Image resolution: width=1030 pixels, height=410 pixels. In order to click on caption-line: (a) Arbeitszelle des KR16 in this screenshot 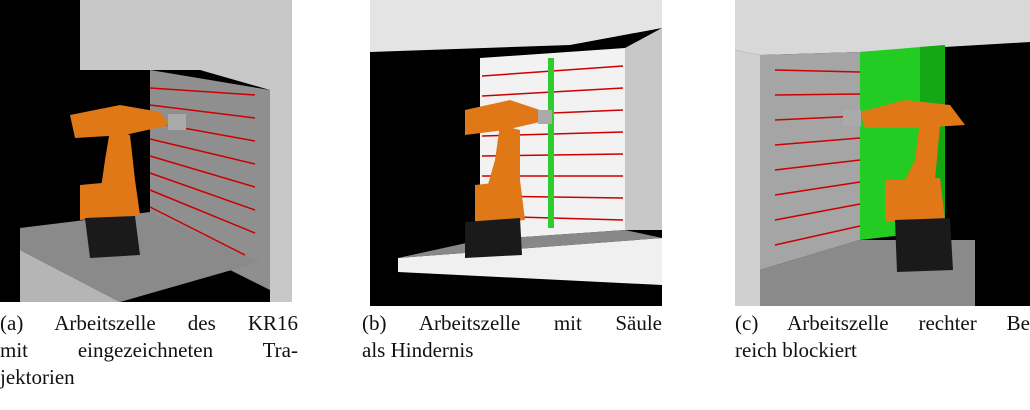, I will do `click(149, 323)`.